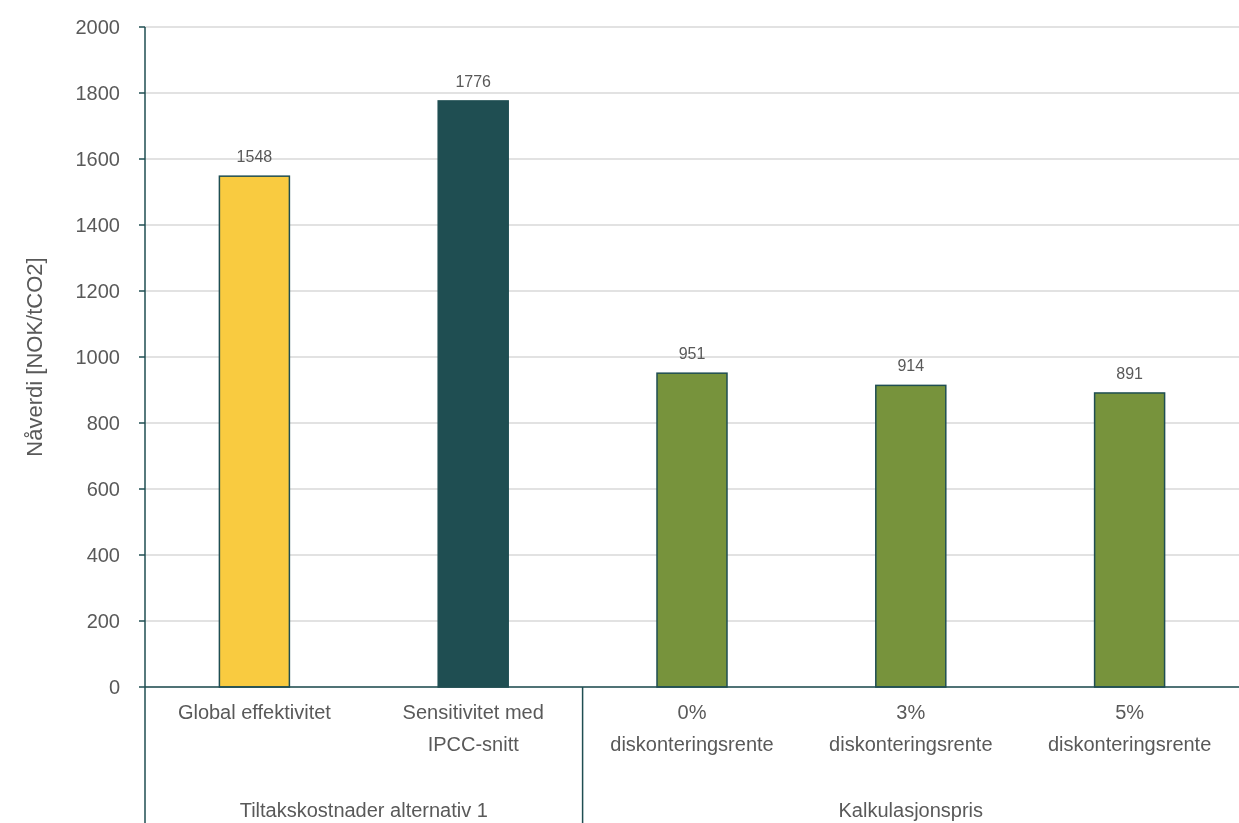 The image size is (1239, 823). I want to click on data-label: 1776, so click(473, 81).